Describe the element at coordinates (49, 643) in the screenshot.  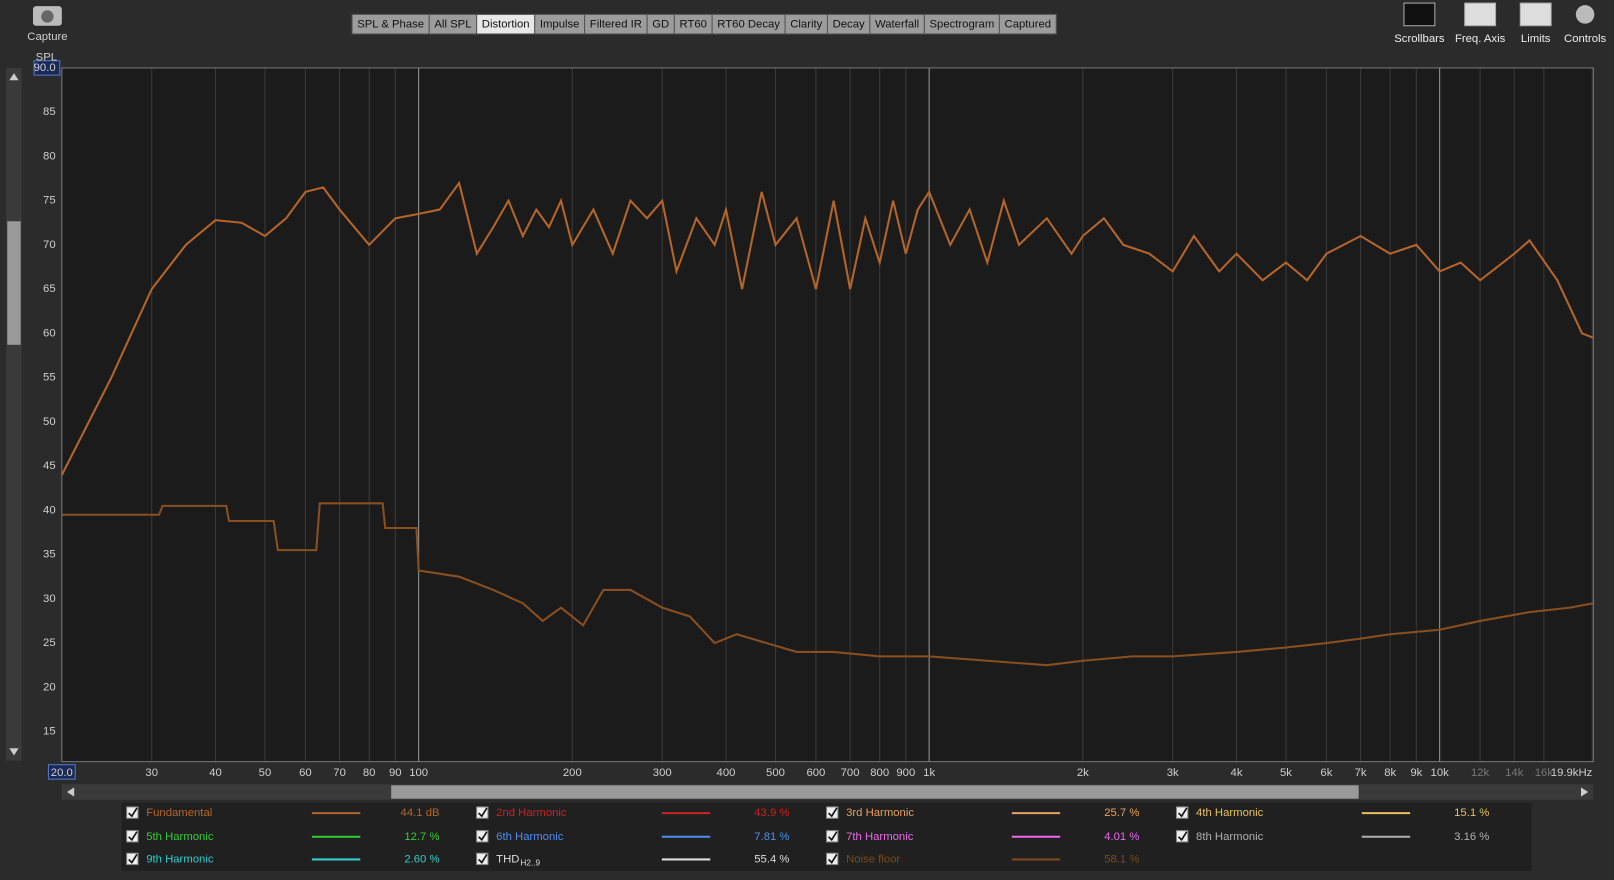
I see `y-tick-label: 25` at that location.